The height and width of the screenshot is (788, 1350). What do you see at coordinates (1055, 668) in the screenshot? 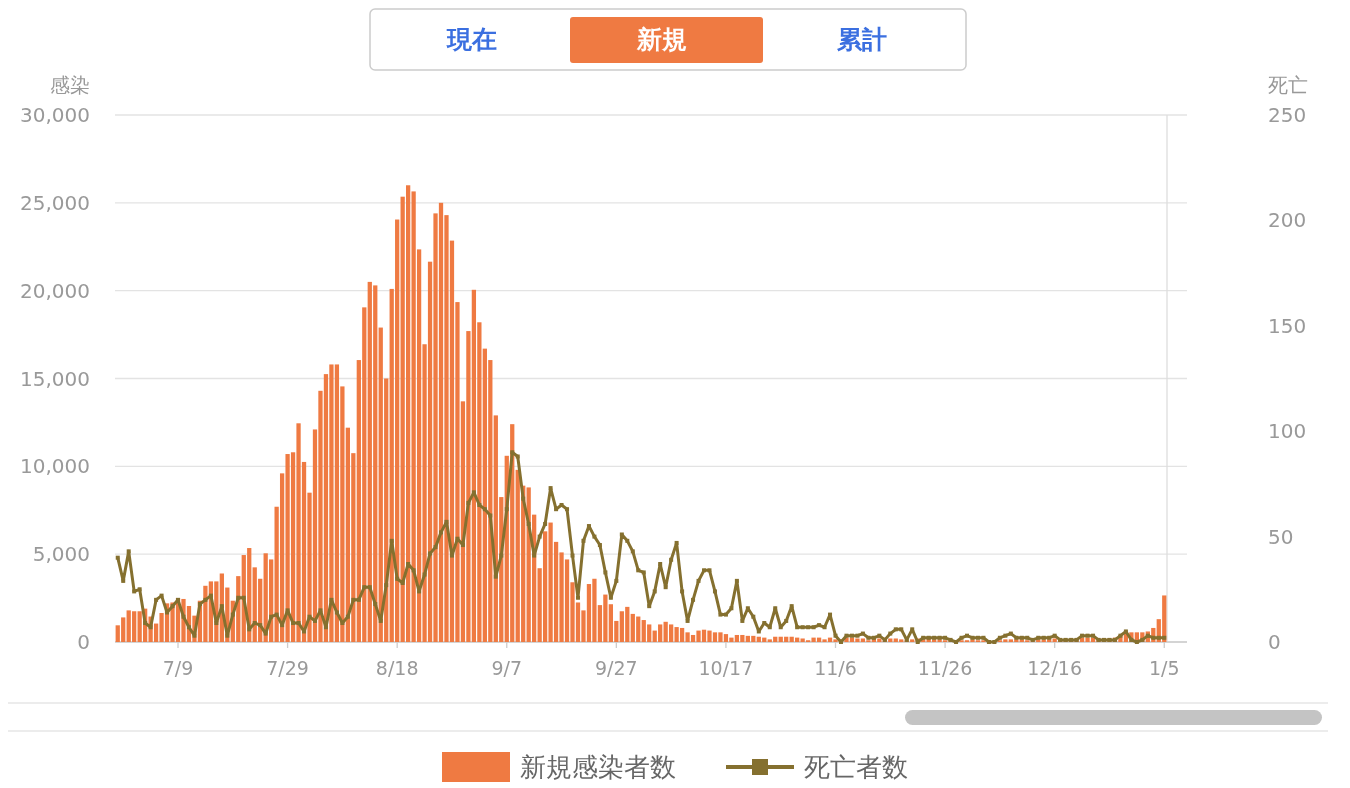
I see `x-tick-label: 12/16` at bounding box center [1055, 668].